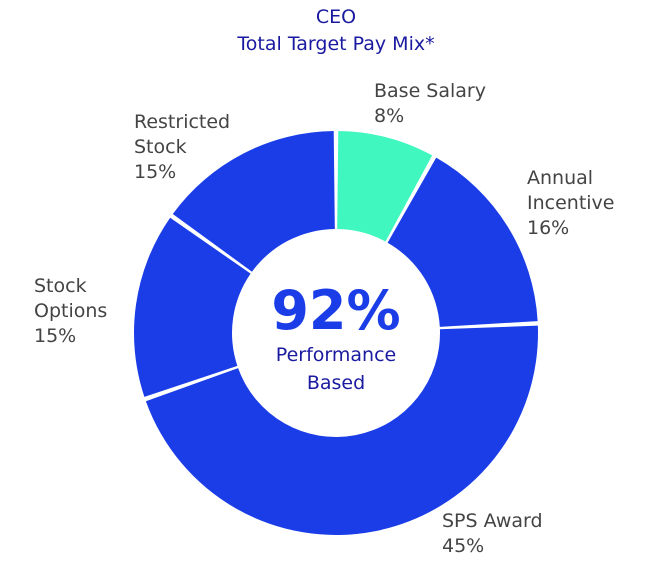 The height and width of the screenshot is (576, 672). What do you see at coordinates (336, 44) in the screenshot?
I see `chart-subtitle: Total Target Pay Mix*` at bounding box center [336, 44].